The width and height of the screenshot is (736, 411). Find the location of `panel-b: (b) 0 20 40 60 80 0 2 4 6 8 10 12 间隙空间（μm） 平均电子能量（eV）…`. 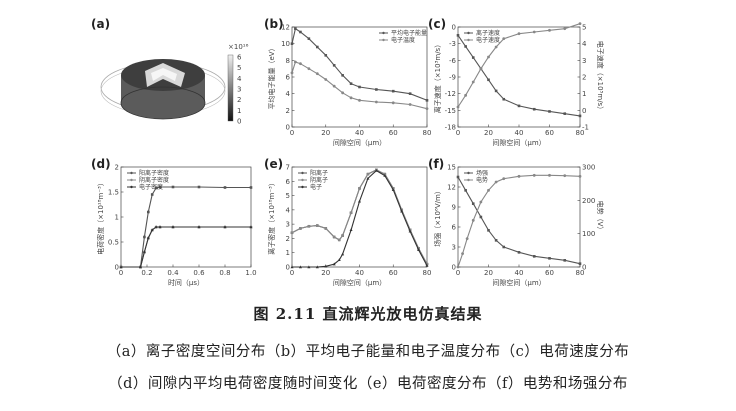

panel-b: (b) 0 20 40 60 80 0 2 4 6 8 10 12 间隙空间（μm） 平均电子能量（eV）… is located at coordinates (347, 82).